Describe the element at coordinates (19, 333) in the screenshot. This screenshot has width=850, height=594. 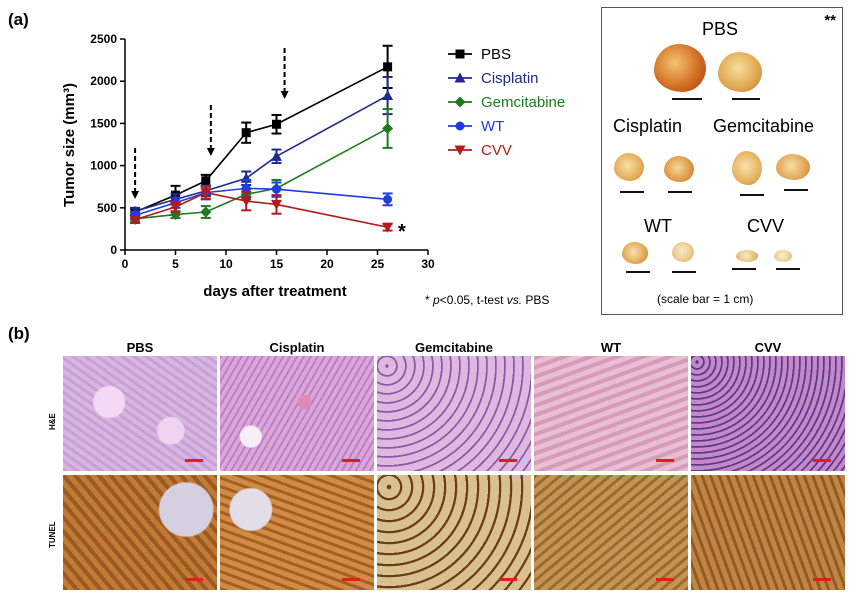
I see `panel-label-b: (b)` at that location.